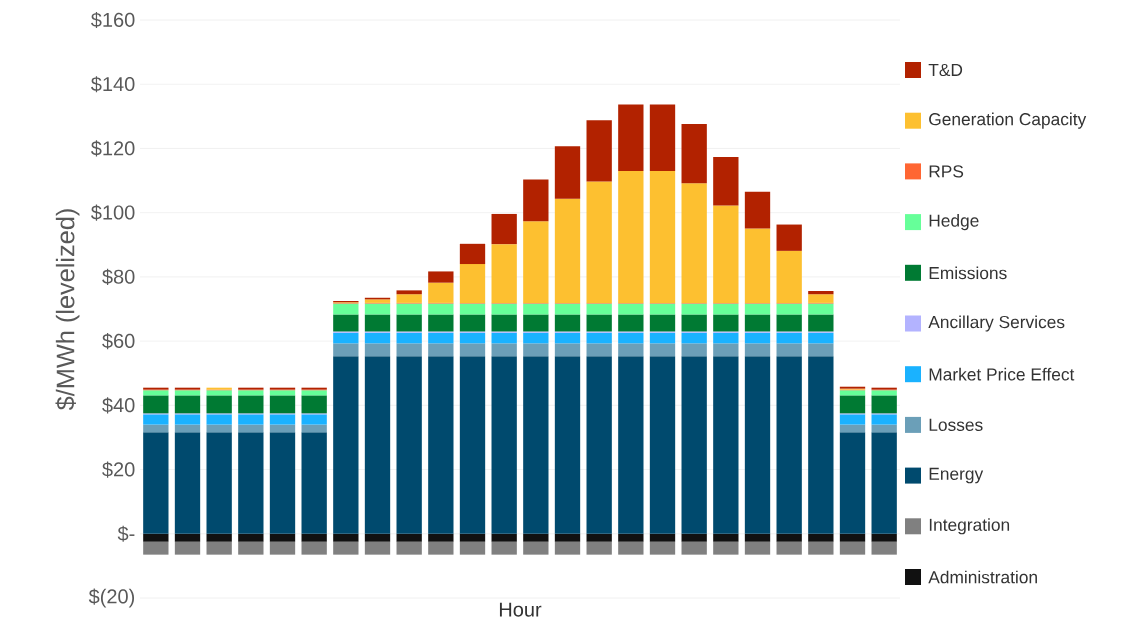 The width and height of the screenshot is (1140, 633). I want to click on legend-label: T&D, so click(945, 70).